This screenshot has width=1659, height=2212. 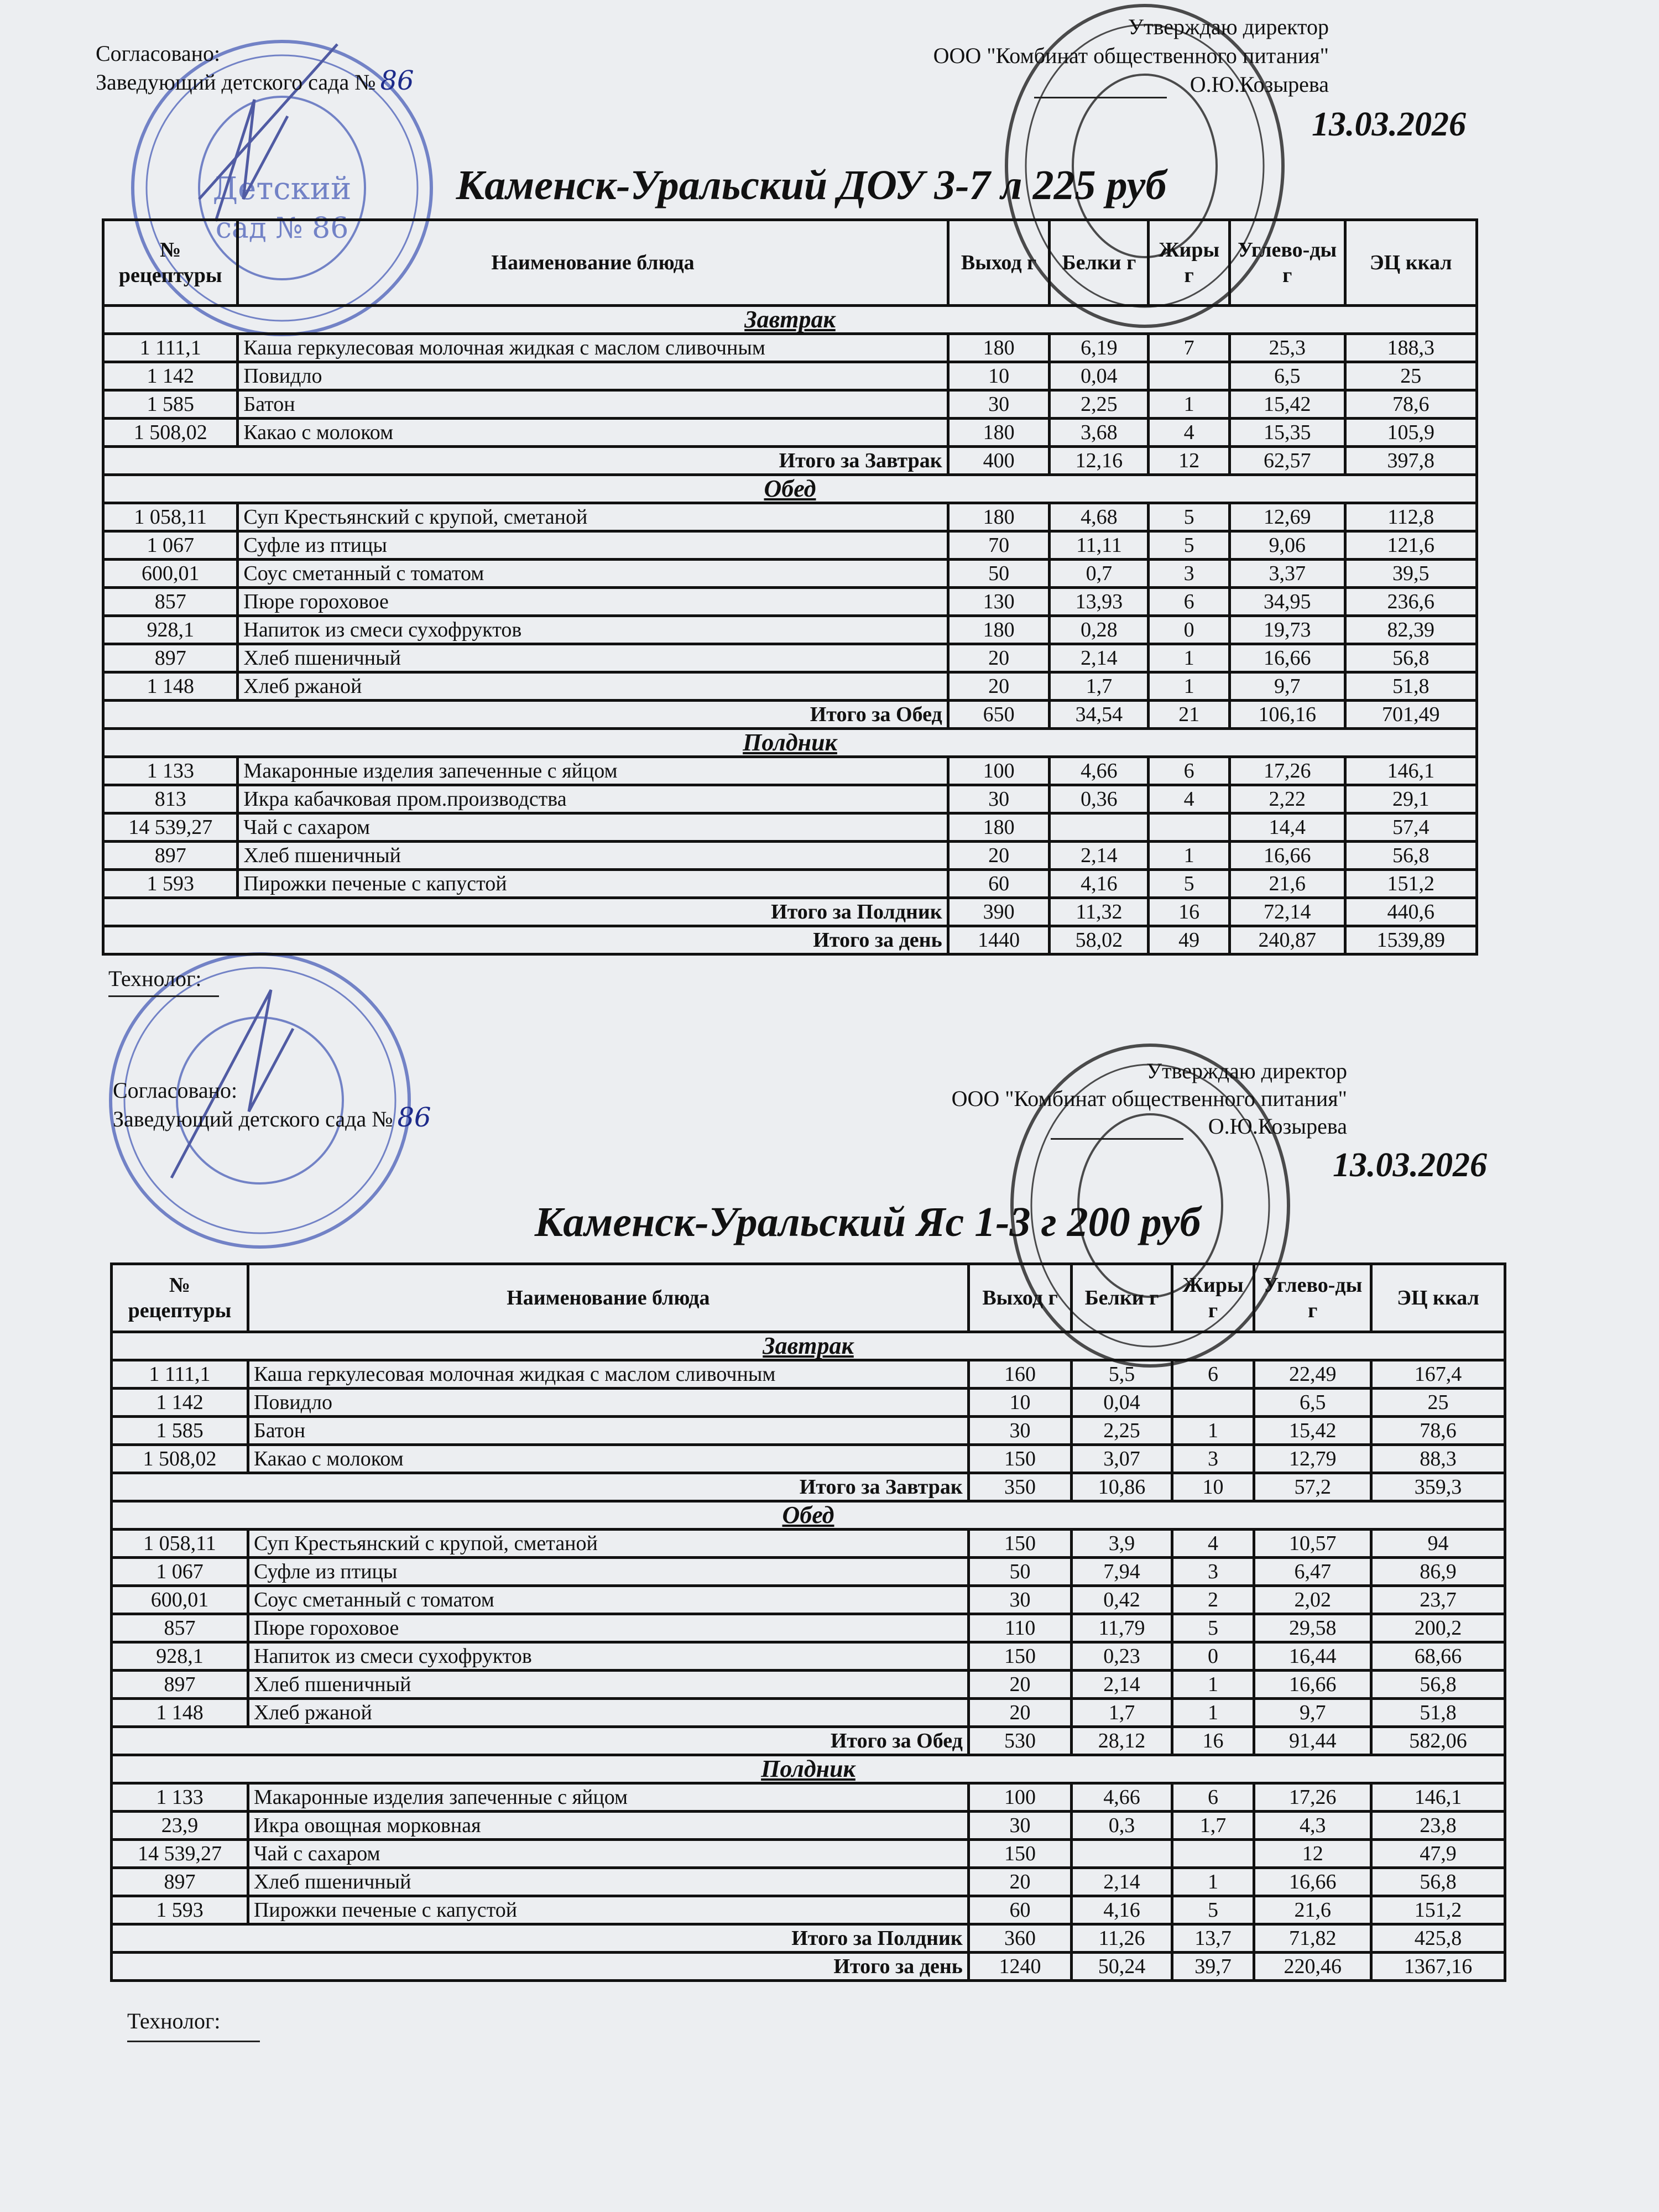 I want to click on table-row: 1 142 Повидло 10 0,04 6,5 25, so click(x=808, y=1403).